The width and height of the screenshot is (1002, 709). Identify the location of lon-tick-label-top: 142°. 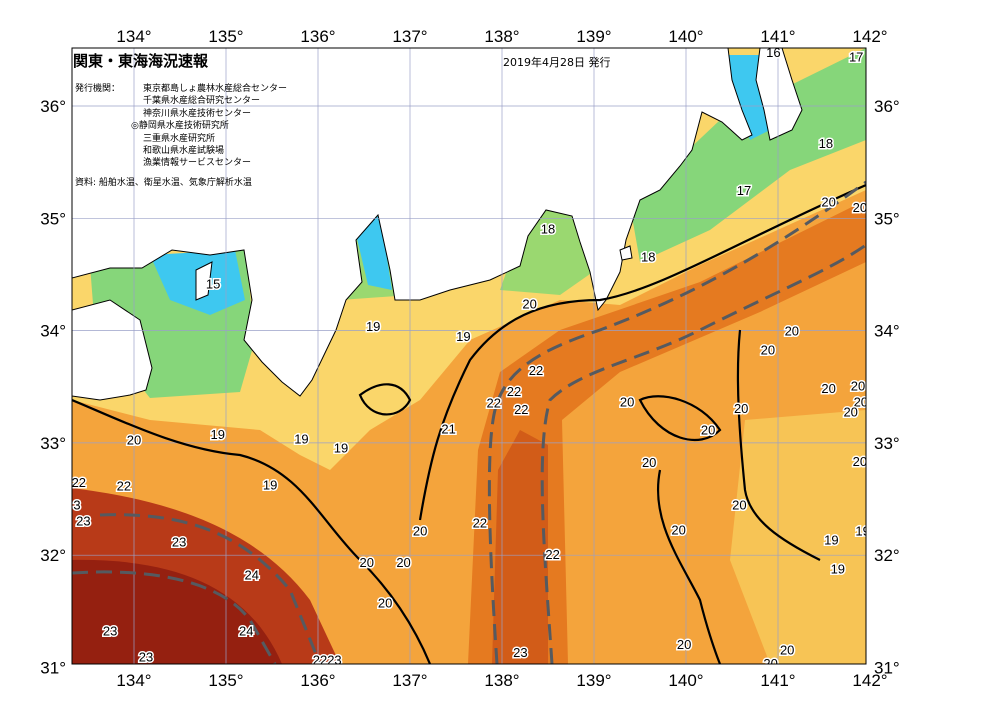
(869, 36).